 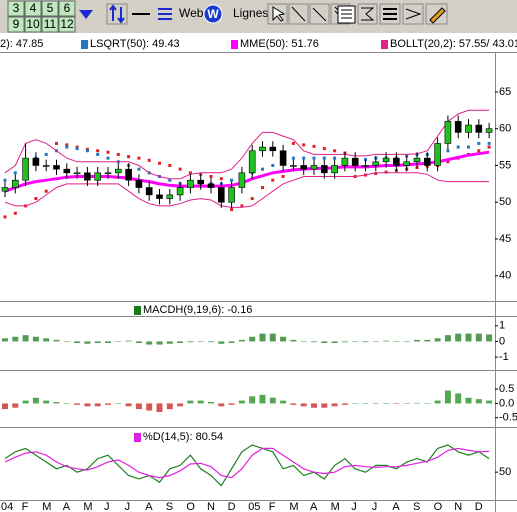 What do you see at coordinates (505, 92) in the screenshot?
I see `y-tick-label: 65` at bounding box center [505, 92].